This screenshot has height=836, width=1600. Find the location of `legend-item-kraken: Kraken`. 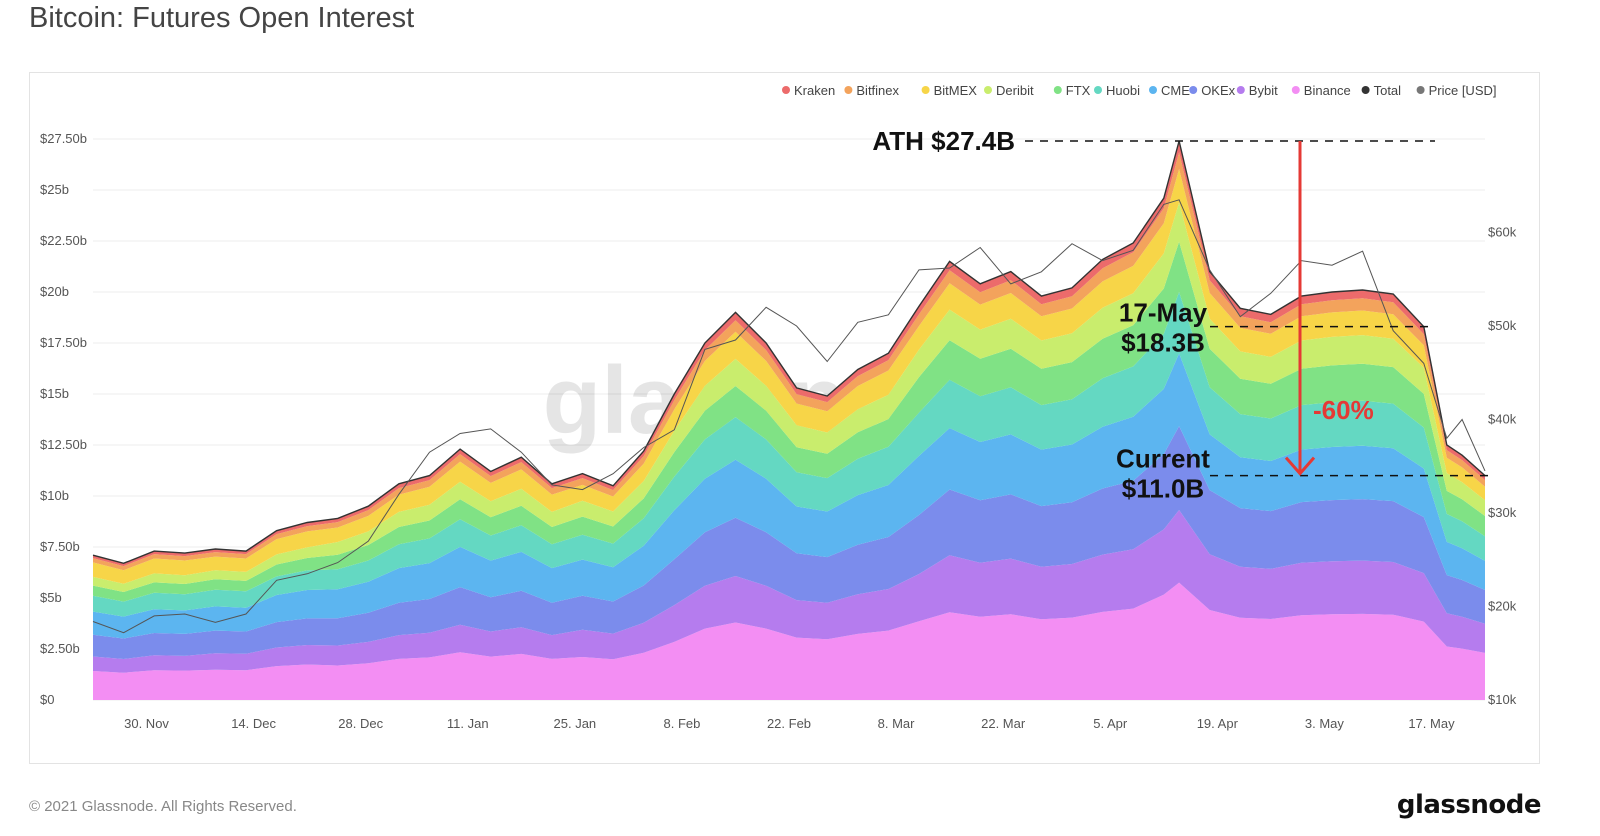

legend-item-kraken: Kraken is located at coordinates (808, 90).